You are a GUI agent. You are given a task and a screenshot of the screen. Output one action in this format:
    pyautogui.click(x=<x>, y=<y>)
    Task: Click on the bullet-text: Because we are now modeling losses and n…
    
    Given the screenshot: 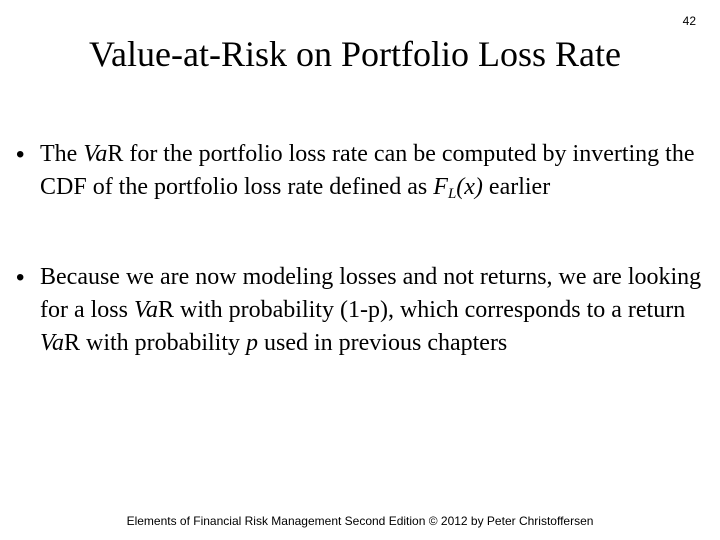 What is the action you would take?
    pyautogui.click(x=371, y=293)
    